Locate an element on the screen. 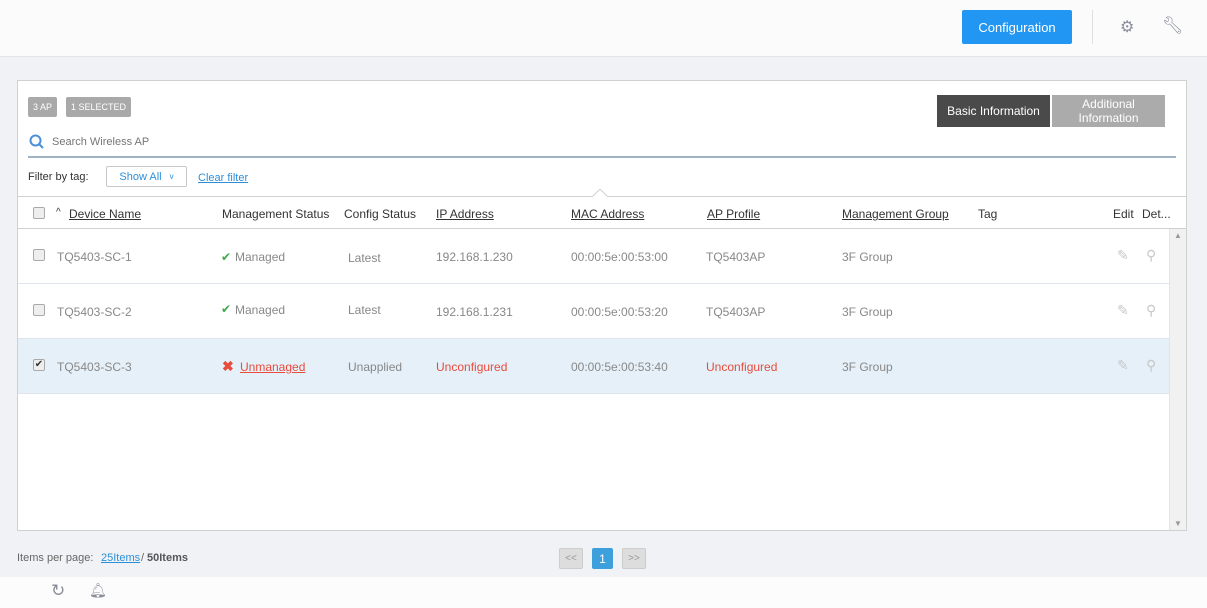 This screenshot has width=1207, height=608. configuration-button: Configuration is located at coordinates (1017, 27).